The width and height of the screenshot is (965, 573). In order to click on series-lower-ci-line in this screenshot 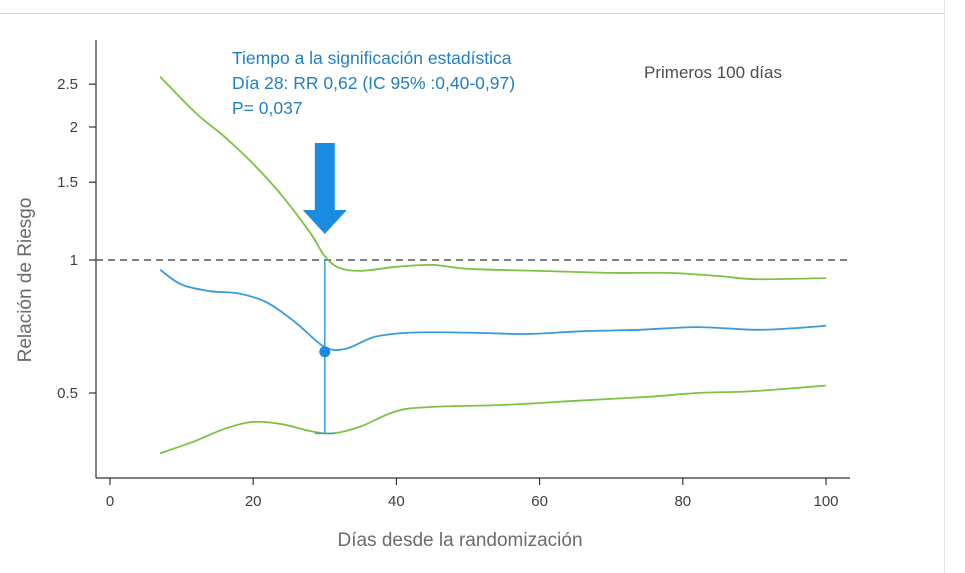, I will do `click(493, 419)`.